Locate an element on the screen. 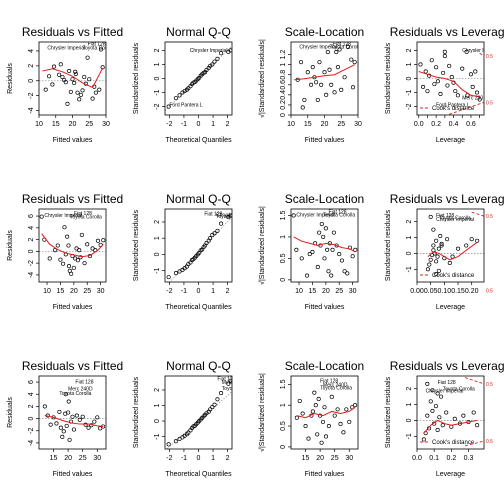 Image resolution: width=504 pixels, height=504 pixels. x-tick-label: 0.3 is located at coordinates (469, 458).